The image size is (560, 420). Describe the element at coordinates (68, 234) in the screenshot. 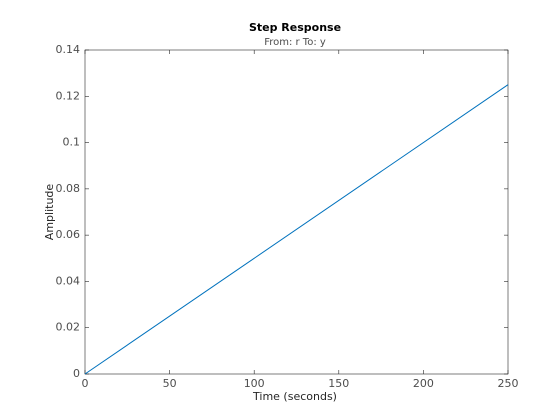

I see `y-tick-label: 0.06` at that location.